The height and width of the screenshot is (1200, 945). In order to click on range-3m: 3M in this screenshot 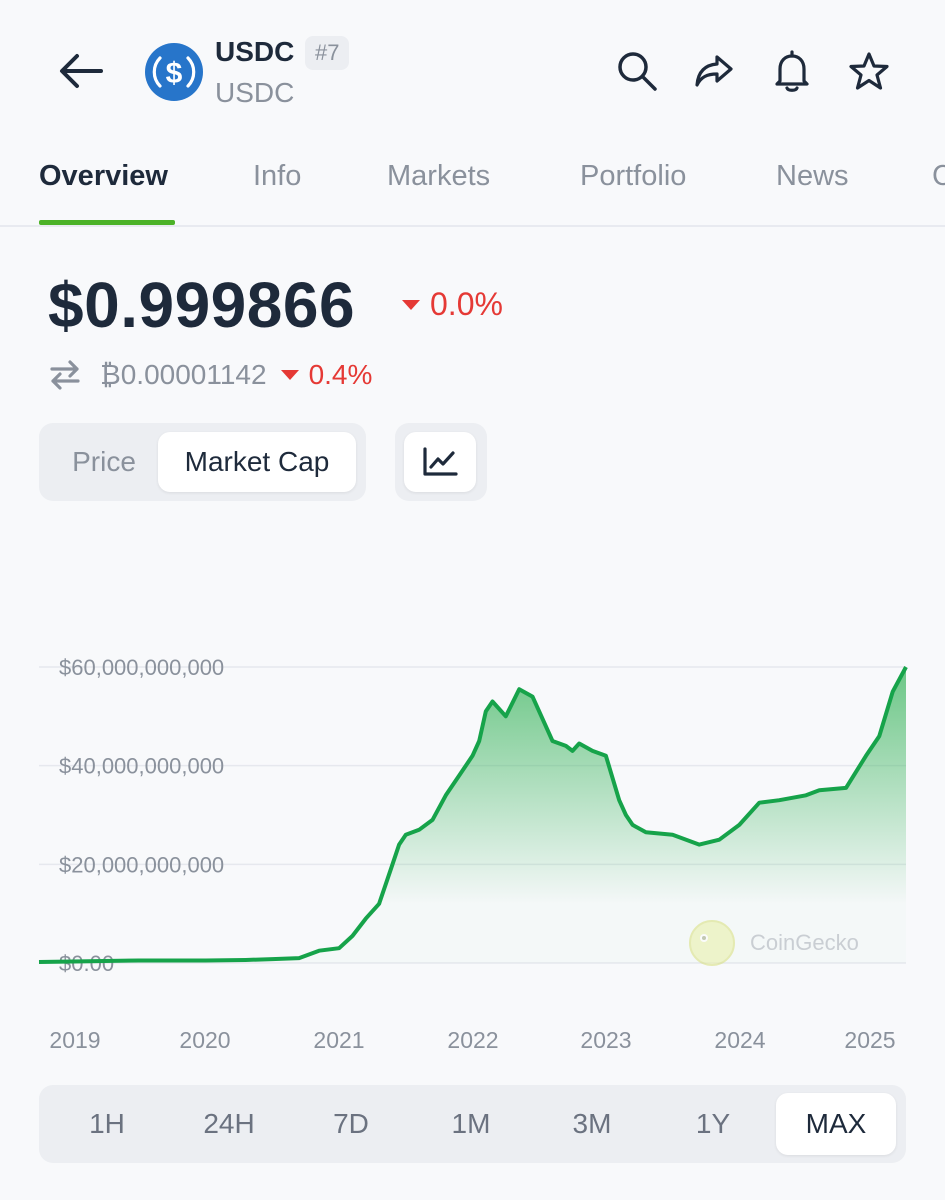, I will do `click(592, 1123)`.